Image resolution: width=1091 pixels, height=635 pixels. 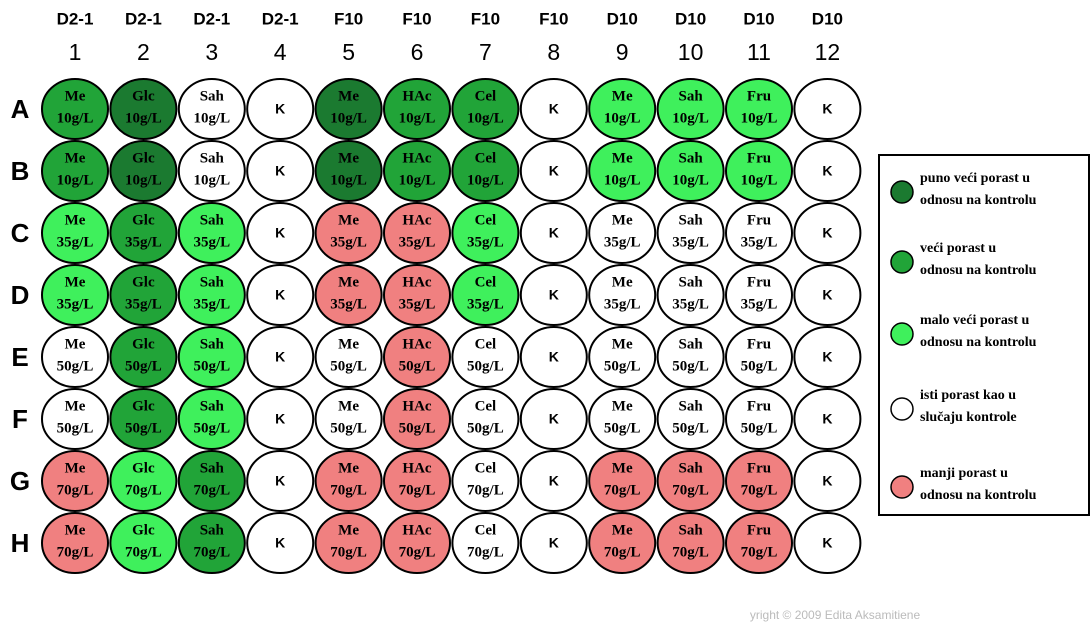 What do you see at coordinates (902, 334) in the screenshot?
I see `legend-swatch` at bounding box center [902, 334].